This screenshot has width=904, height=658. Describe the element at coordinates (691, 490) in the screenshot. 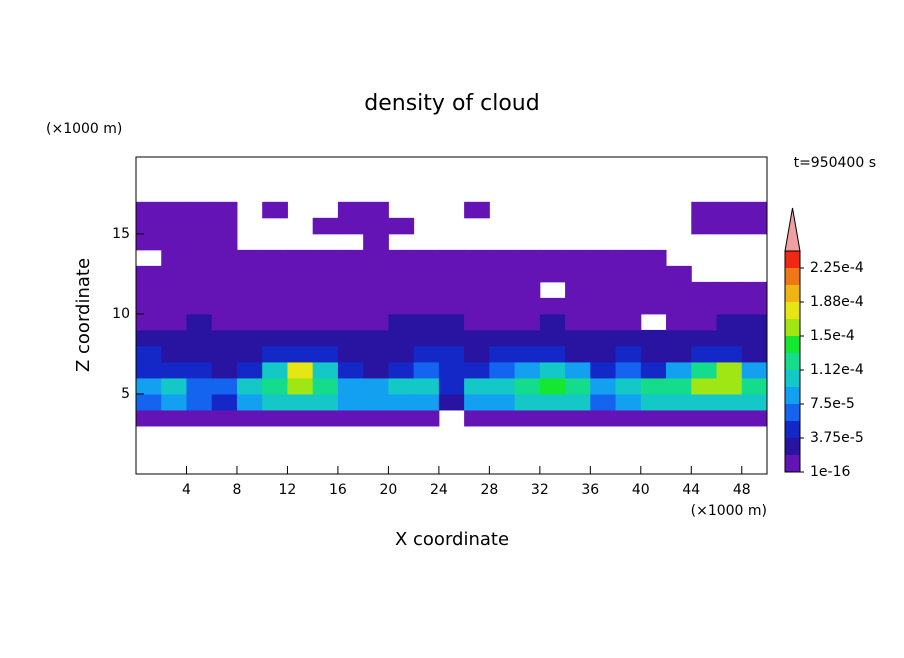

I see `x-tick-label: 44` at that location.